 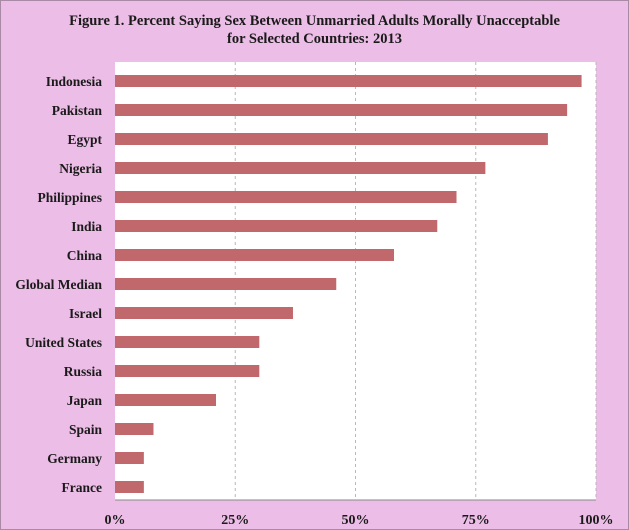 What do you see at coordinates (314, 39) in the screenshot?
I see `chart-title-line-2: for Selected Countries: 2013` at bounding box center [314, 39].